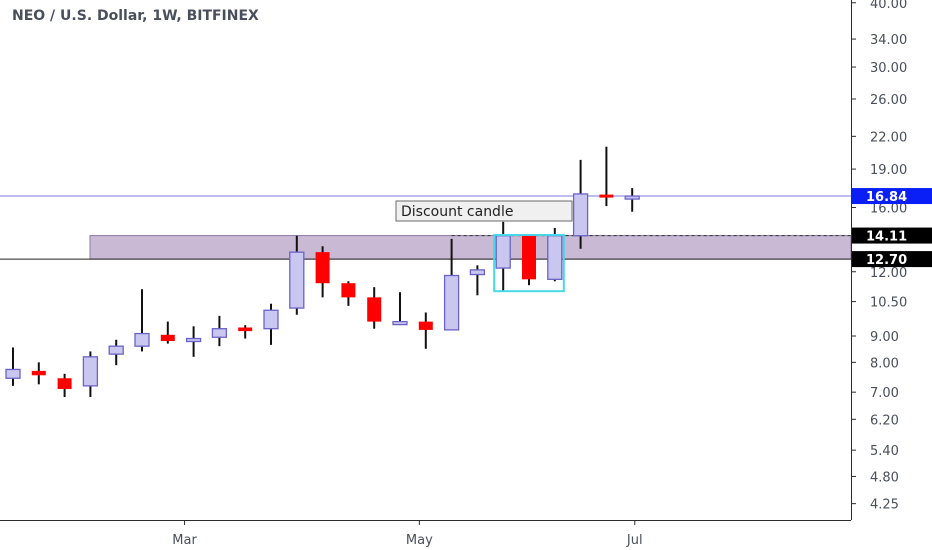 This screenshot has height=550, width=932. What do you see at coordinates (888, 137) in the screenshot?
I see `y-tick-label: 22.00` at bounding box center [888, 137].